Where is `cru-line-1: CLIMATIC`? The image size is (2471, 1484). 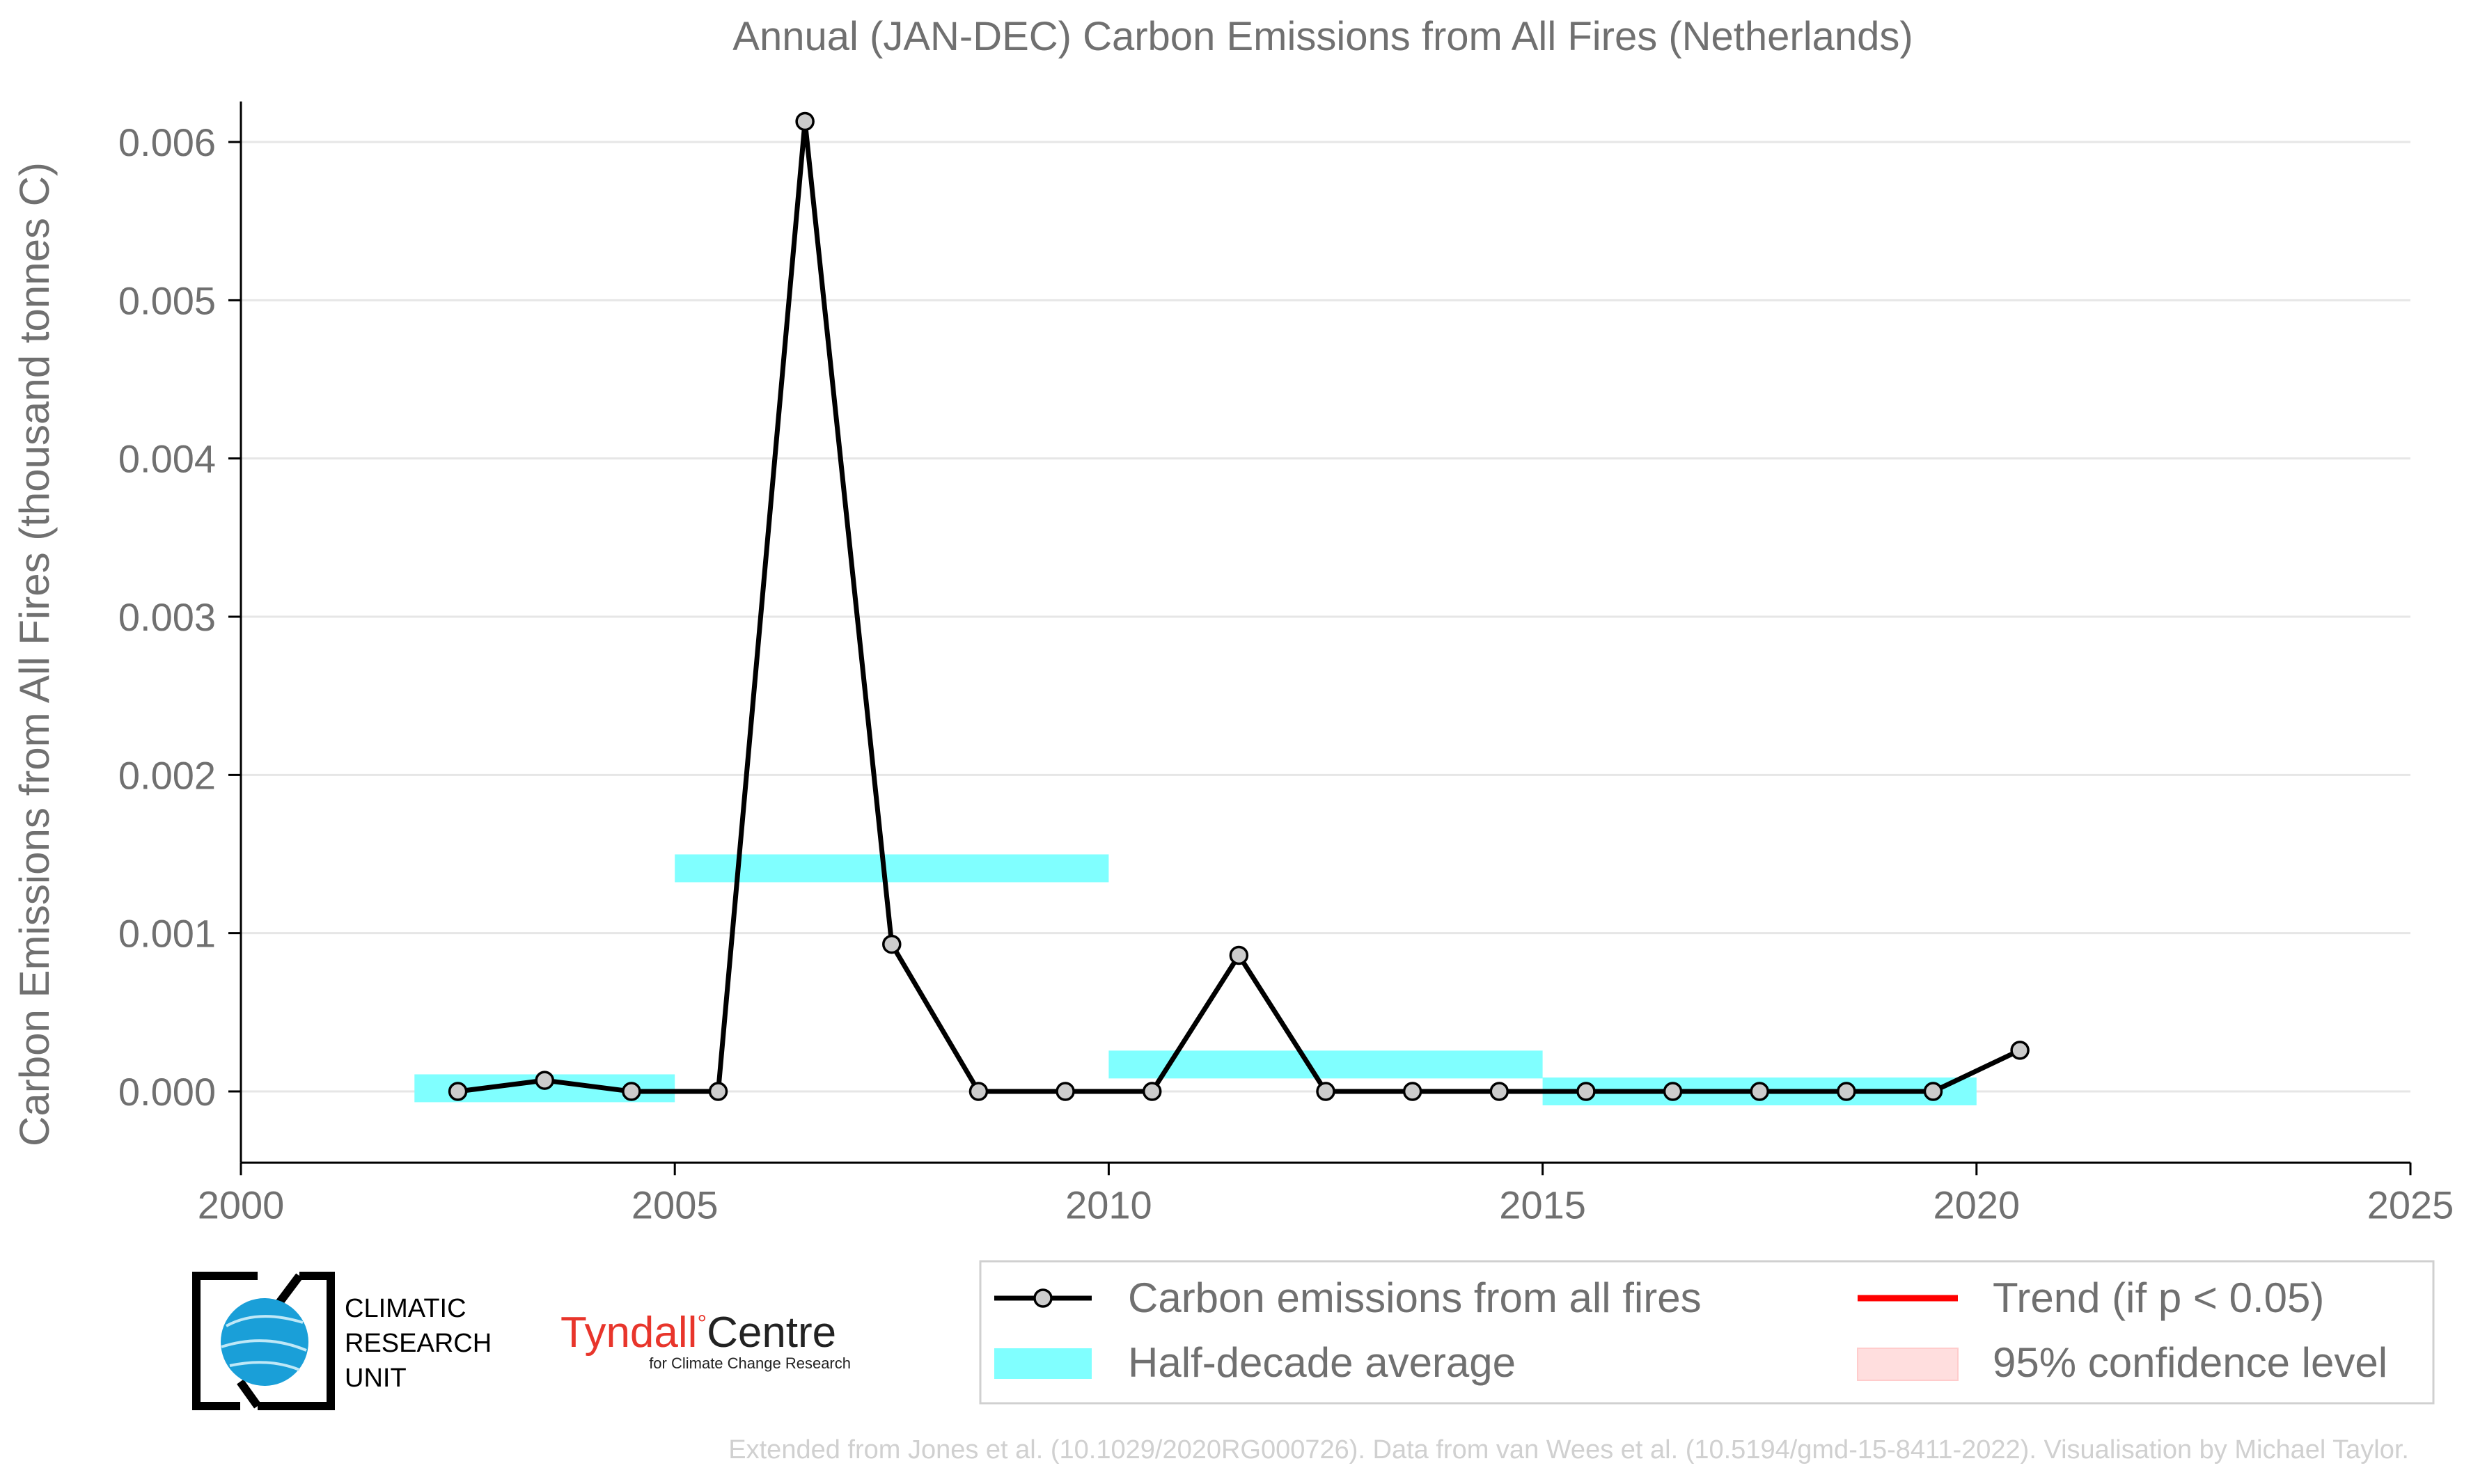
cru-line-1: CLIMATIC is located at coordinates (405, 1308).